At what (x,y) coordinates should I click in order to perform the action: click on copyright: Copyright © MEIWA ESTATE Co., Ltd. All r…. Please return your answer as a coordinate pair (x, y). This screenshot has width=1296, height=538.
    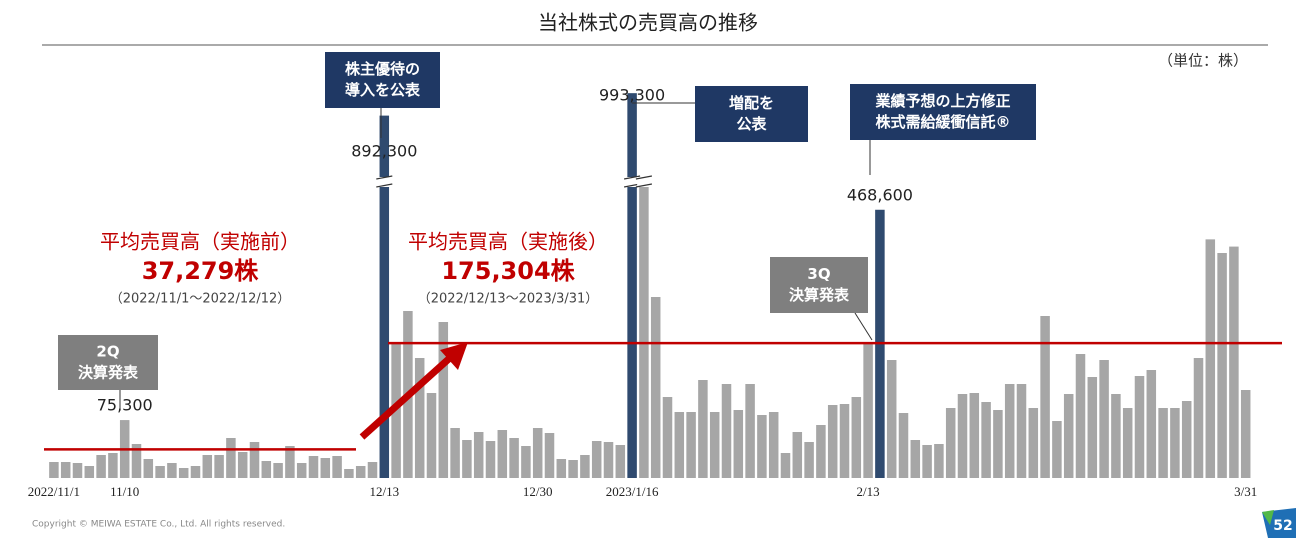
    Looking at the image, I should click on (158, 525).